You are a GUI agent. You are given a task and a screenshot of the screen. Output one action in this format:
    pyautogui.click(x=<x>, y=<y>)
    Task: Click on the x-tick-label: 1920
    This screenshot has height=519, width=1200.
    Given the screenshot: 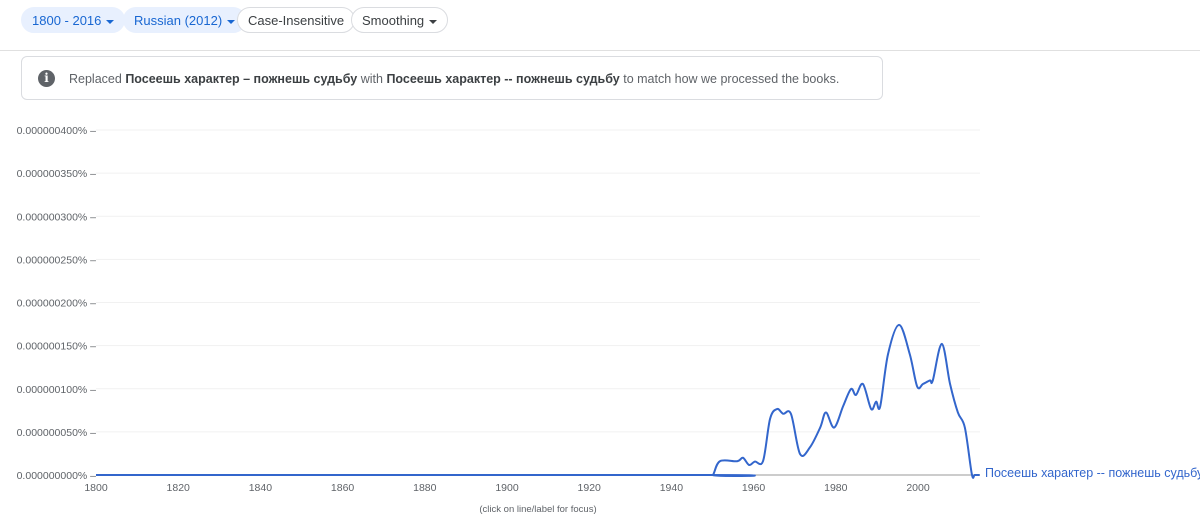 What is the action you would take?
    pyautogui.click(x=590, y=488)
    